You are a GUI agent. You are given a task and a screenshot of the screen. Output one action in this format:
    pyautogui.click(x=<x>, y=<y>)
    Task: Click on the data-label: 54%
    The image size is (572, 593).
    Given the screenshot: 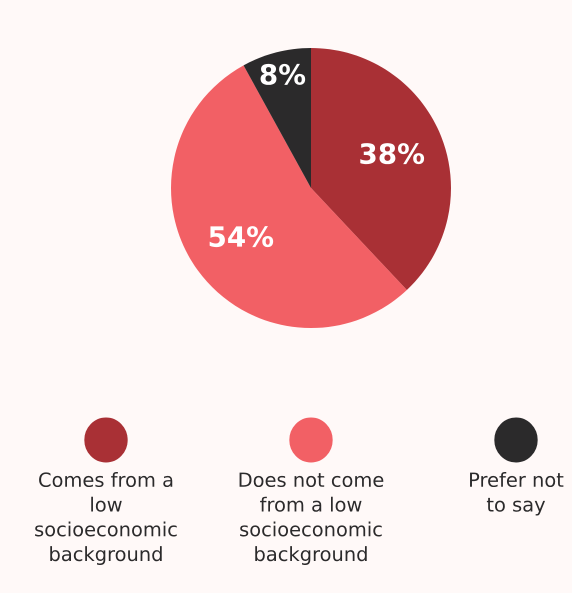 What is the action you would take?
    pyautogui.click(x=242, y=237)
    